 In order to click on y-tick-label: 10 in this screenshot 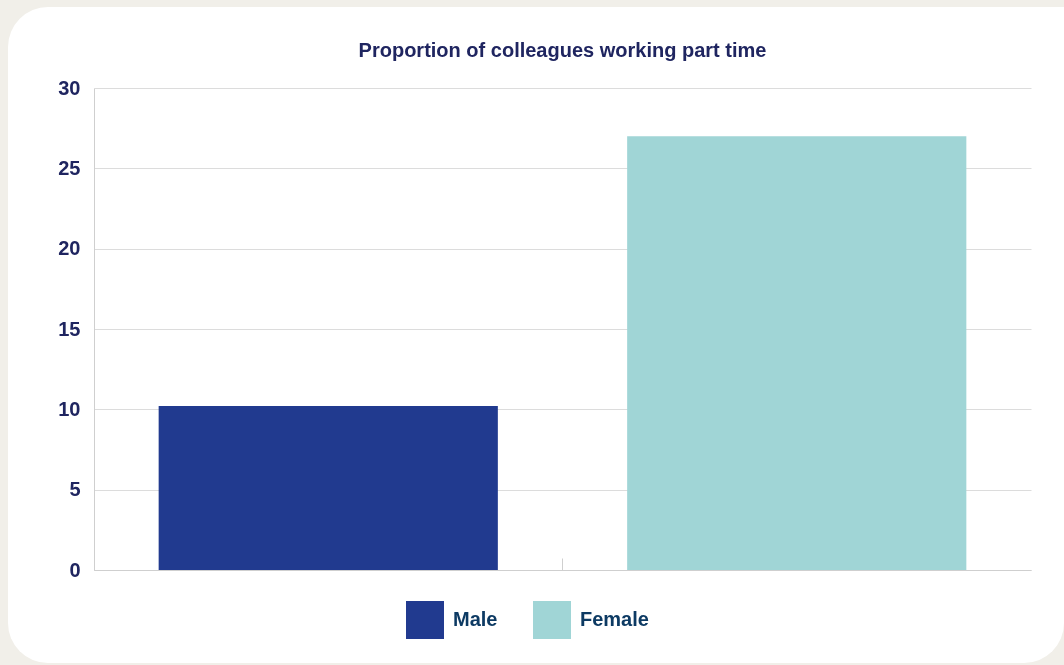, I will do `click(69, 408)`.